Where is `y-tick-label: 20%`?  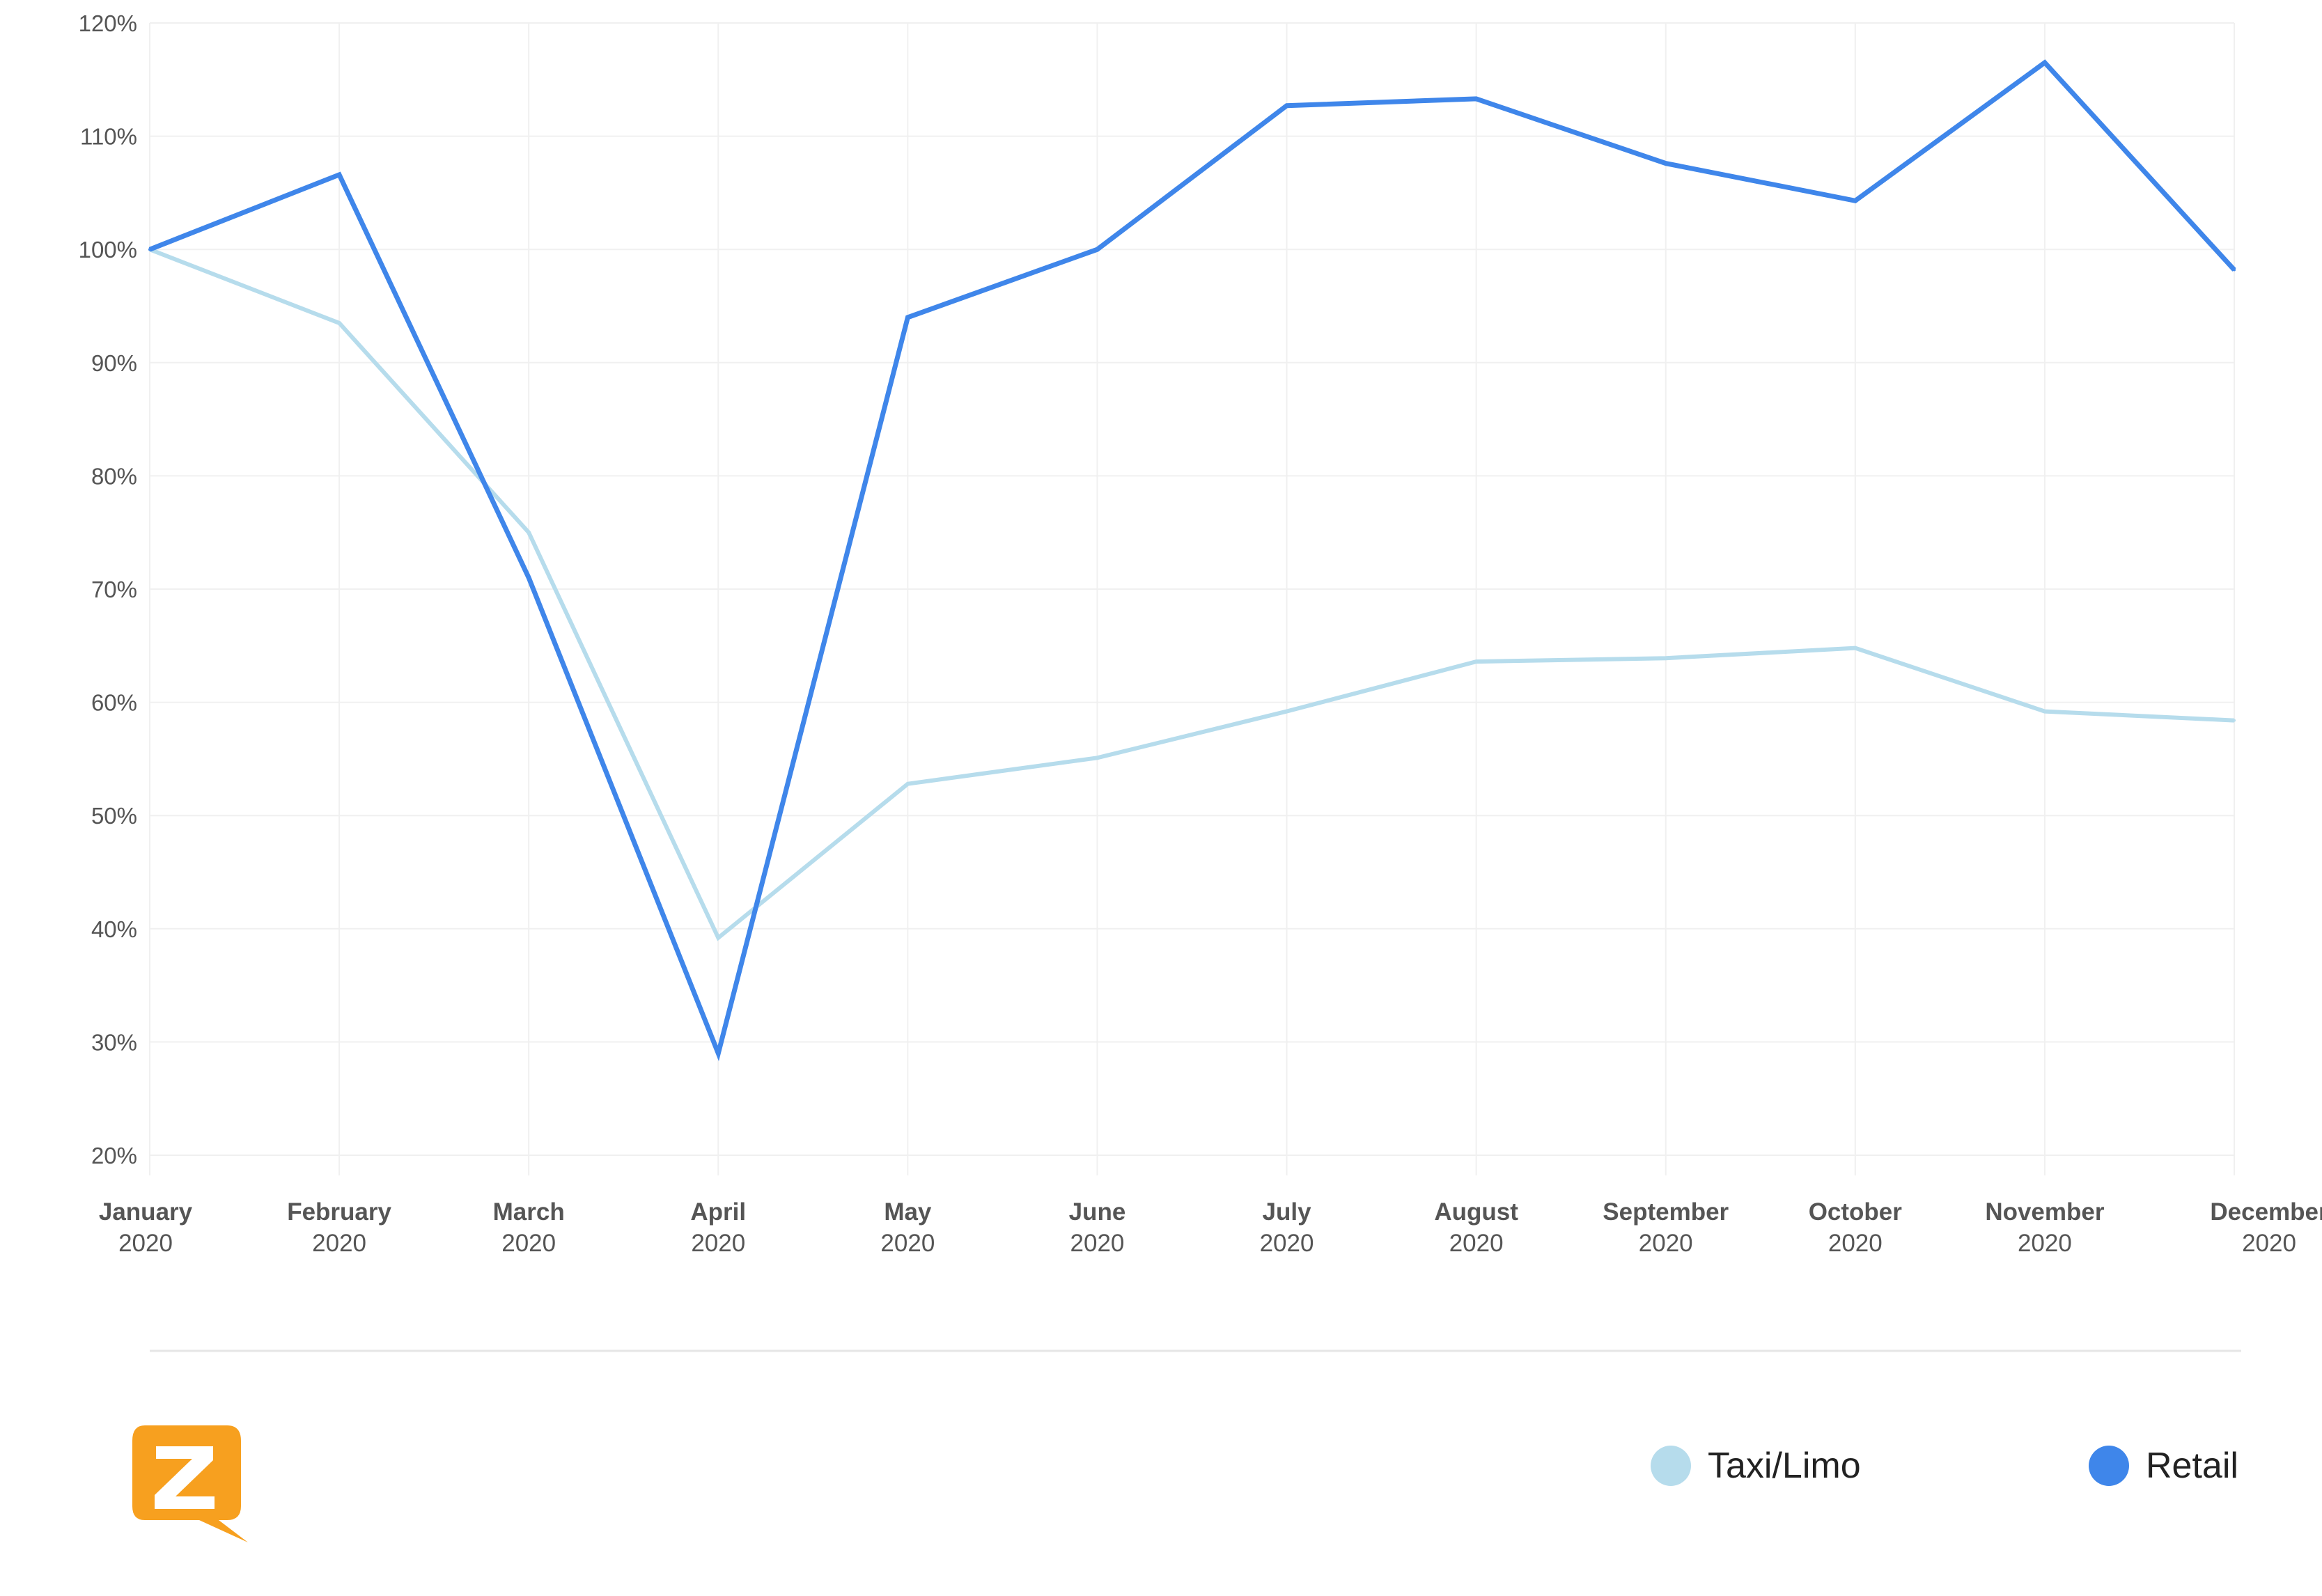 y-tick-label: 20% is located at coordinates (114, 1155).